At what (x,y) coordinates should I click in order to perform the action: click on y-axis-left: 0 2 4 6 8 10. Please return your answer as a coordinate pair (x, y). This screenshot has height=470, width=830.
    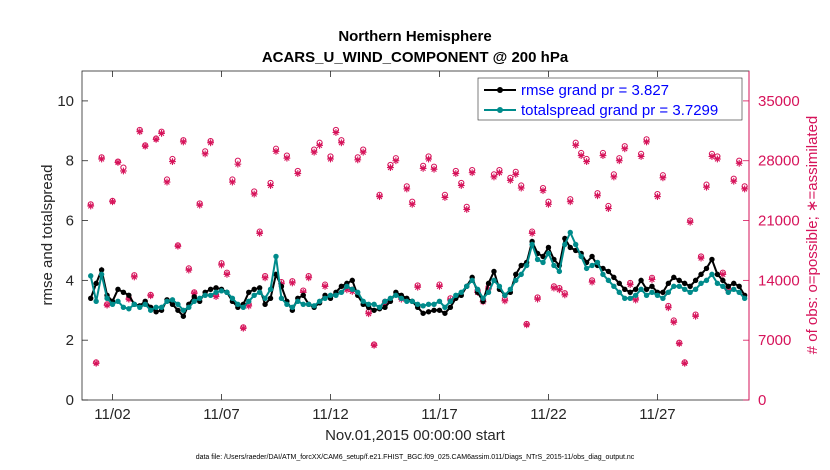
    Looking at the image, I should click on (72, 251).